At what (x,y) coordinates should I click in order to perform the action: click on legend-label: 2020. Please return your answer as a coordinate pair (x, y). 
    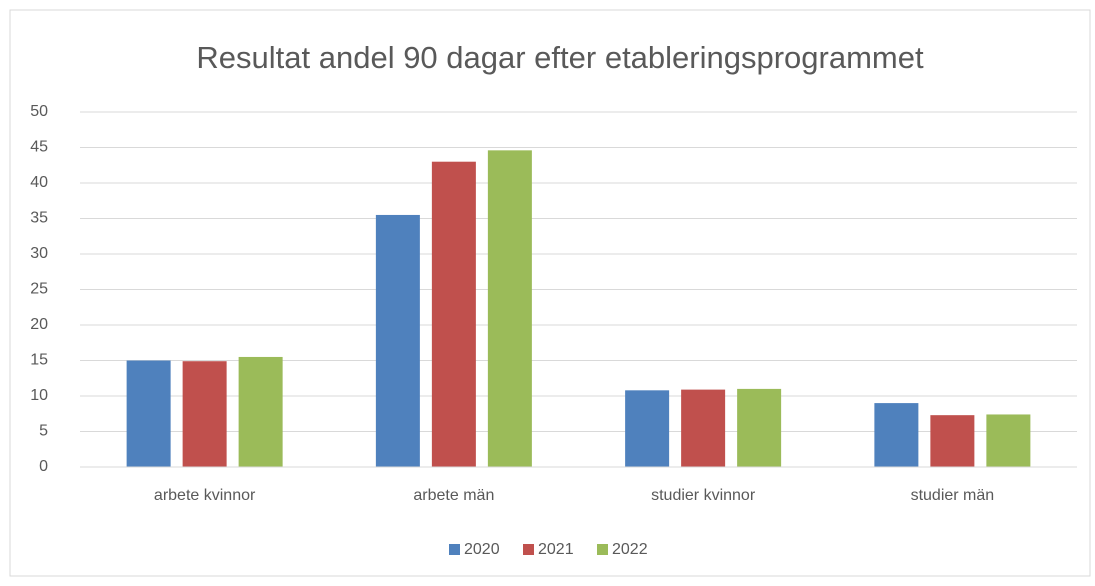
    Looking at the image, I should click on (482, 549).